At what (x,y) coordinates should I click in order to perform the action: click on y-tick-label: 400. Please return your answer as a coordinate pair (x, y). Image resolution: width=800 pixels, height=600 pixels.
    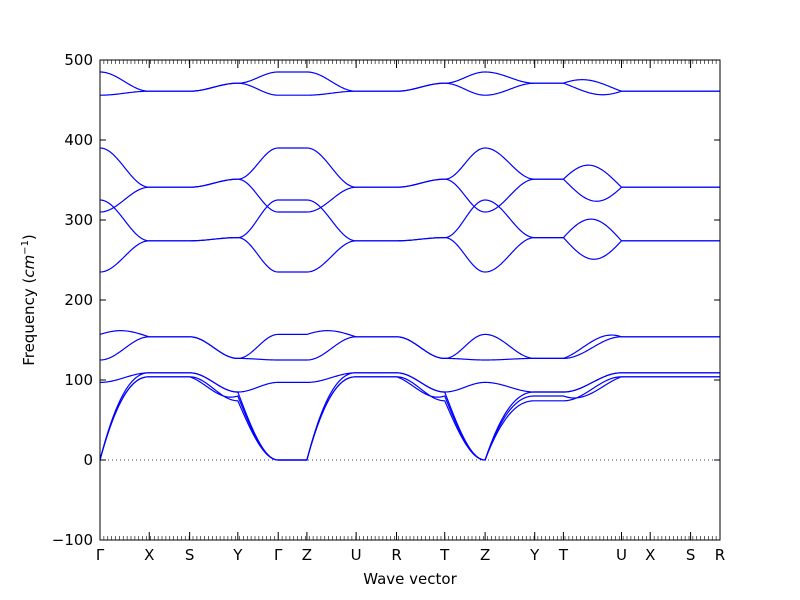
    Looking at the image, I should click on (78, 140).